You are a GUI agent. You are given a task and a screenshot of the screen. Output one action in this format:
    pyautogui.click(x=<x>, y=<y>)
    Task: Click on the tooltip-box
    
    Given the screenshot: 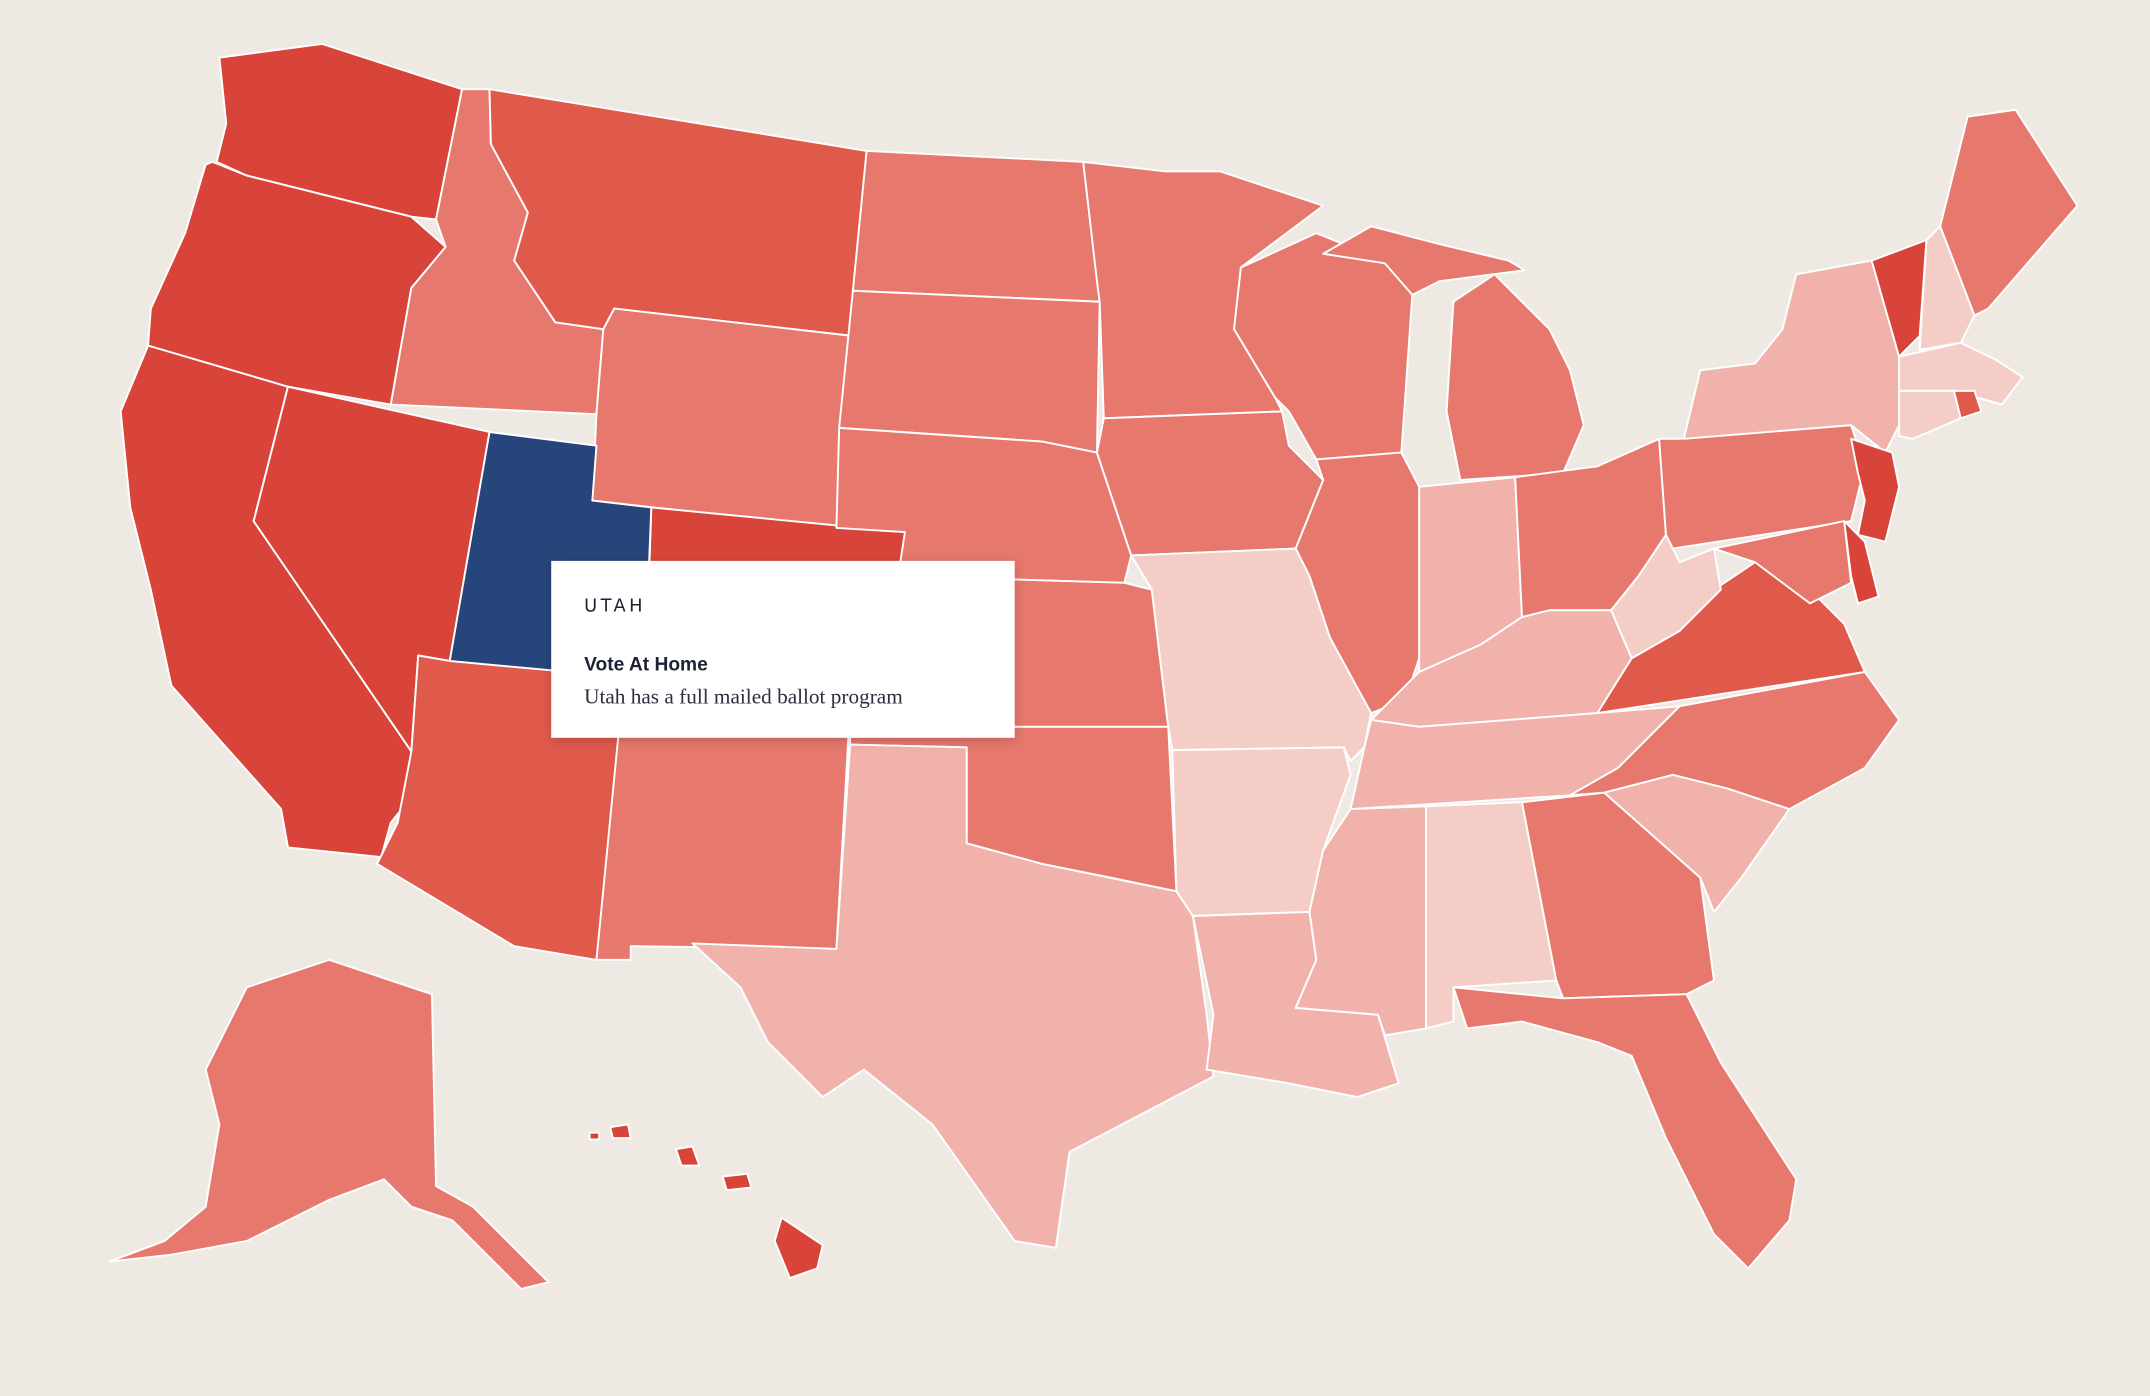 What is the action you would take?
    pyautogui.click(x=783, y=649)
    